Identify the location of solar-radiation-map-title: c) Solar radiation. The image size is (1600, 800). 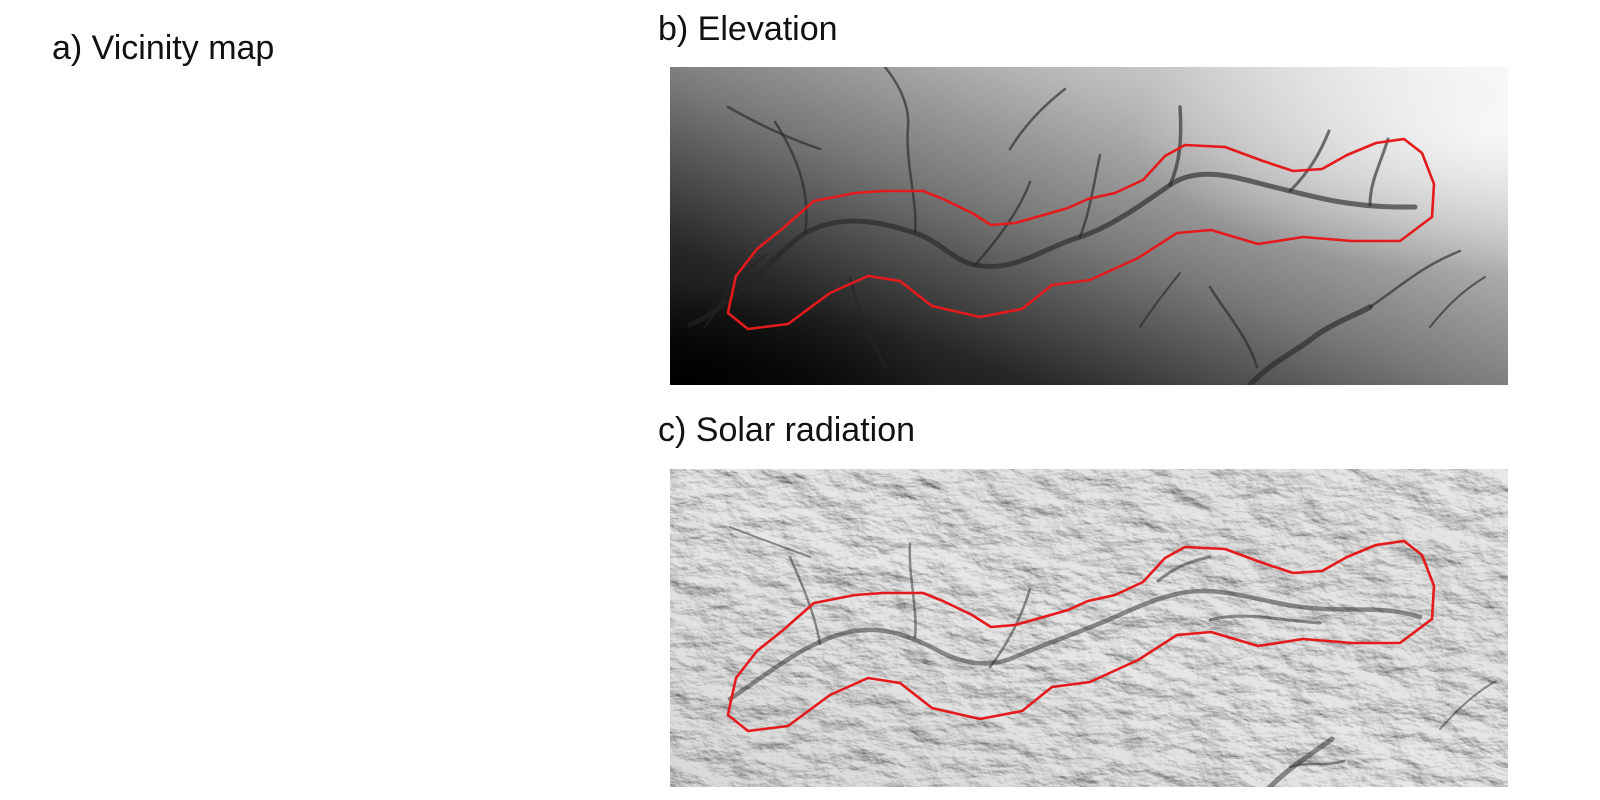
(787, 430).